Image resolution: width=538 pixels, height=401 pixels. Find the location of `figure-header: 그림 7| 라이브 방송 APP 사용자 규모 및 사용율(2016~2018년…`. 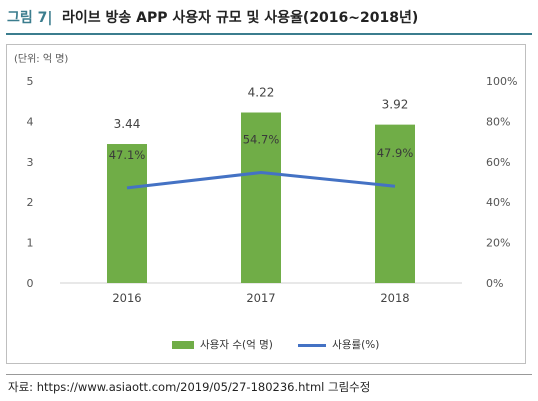

figure-header: 그림 7| 라이브 방송 APP 사용자 규모 및 사용율(2016~2018년… is located at coordinates (269, 17).